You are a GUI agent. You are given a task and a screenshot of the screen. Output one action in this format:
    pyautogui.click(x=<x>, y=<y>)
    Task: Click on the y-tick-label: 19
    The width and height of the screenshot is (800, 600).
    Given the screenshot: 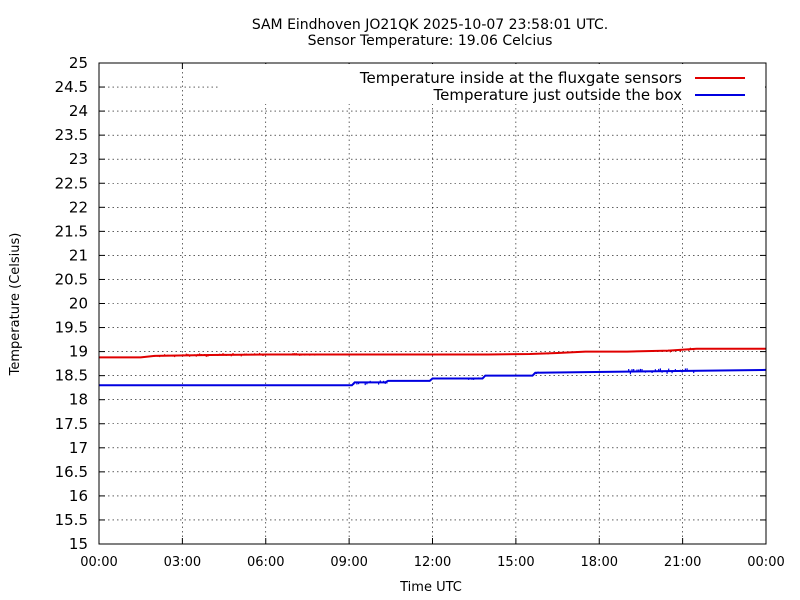 What is the action you would take?
    pyautogui.click(x=78, y=352)
    